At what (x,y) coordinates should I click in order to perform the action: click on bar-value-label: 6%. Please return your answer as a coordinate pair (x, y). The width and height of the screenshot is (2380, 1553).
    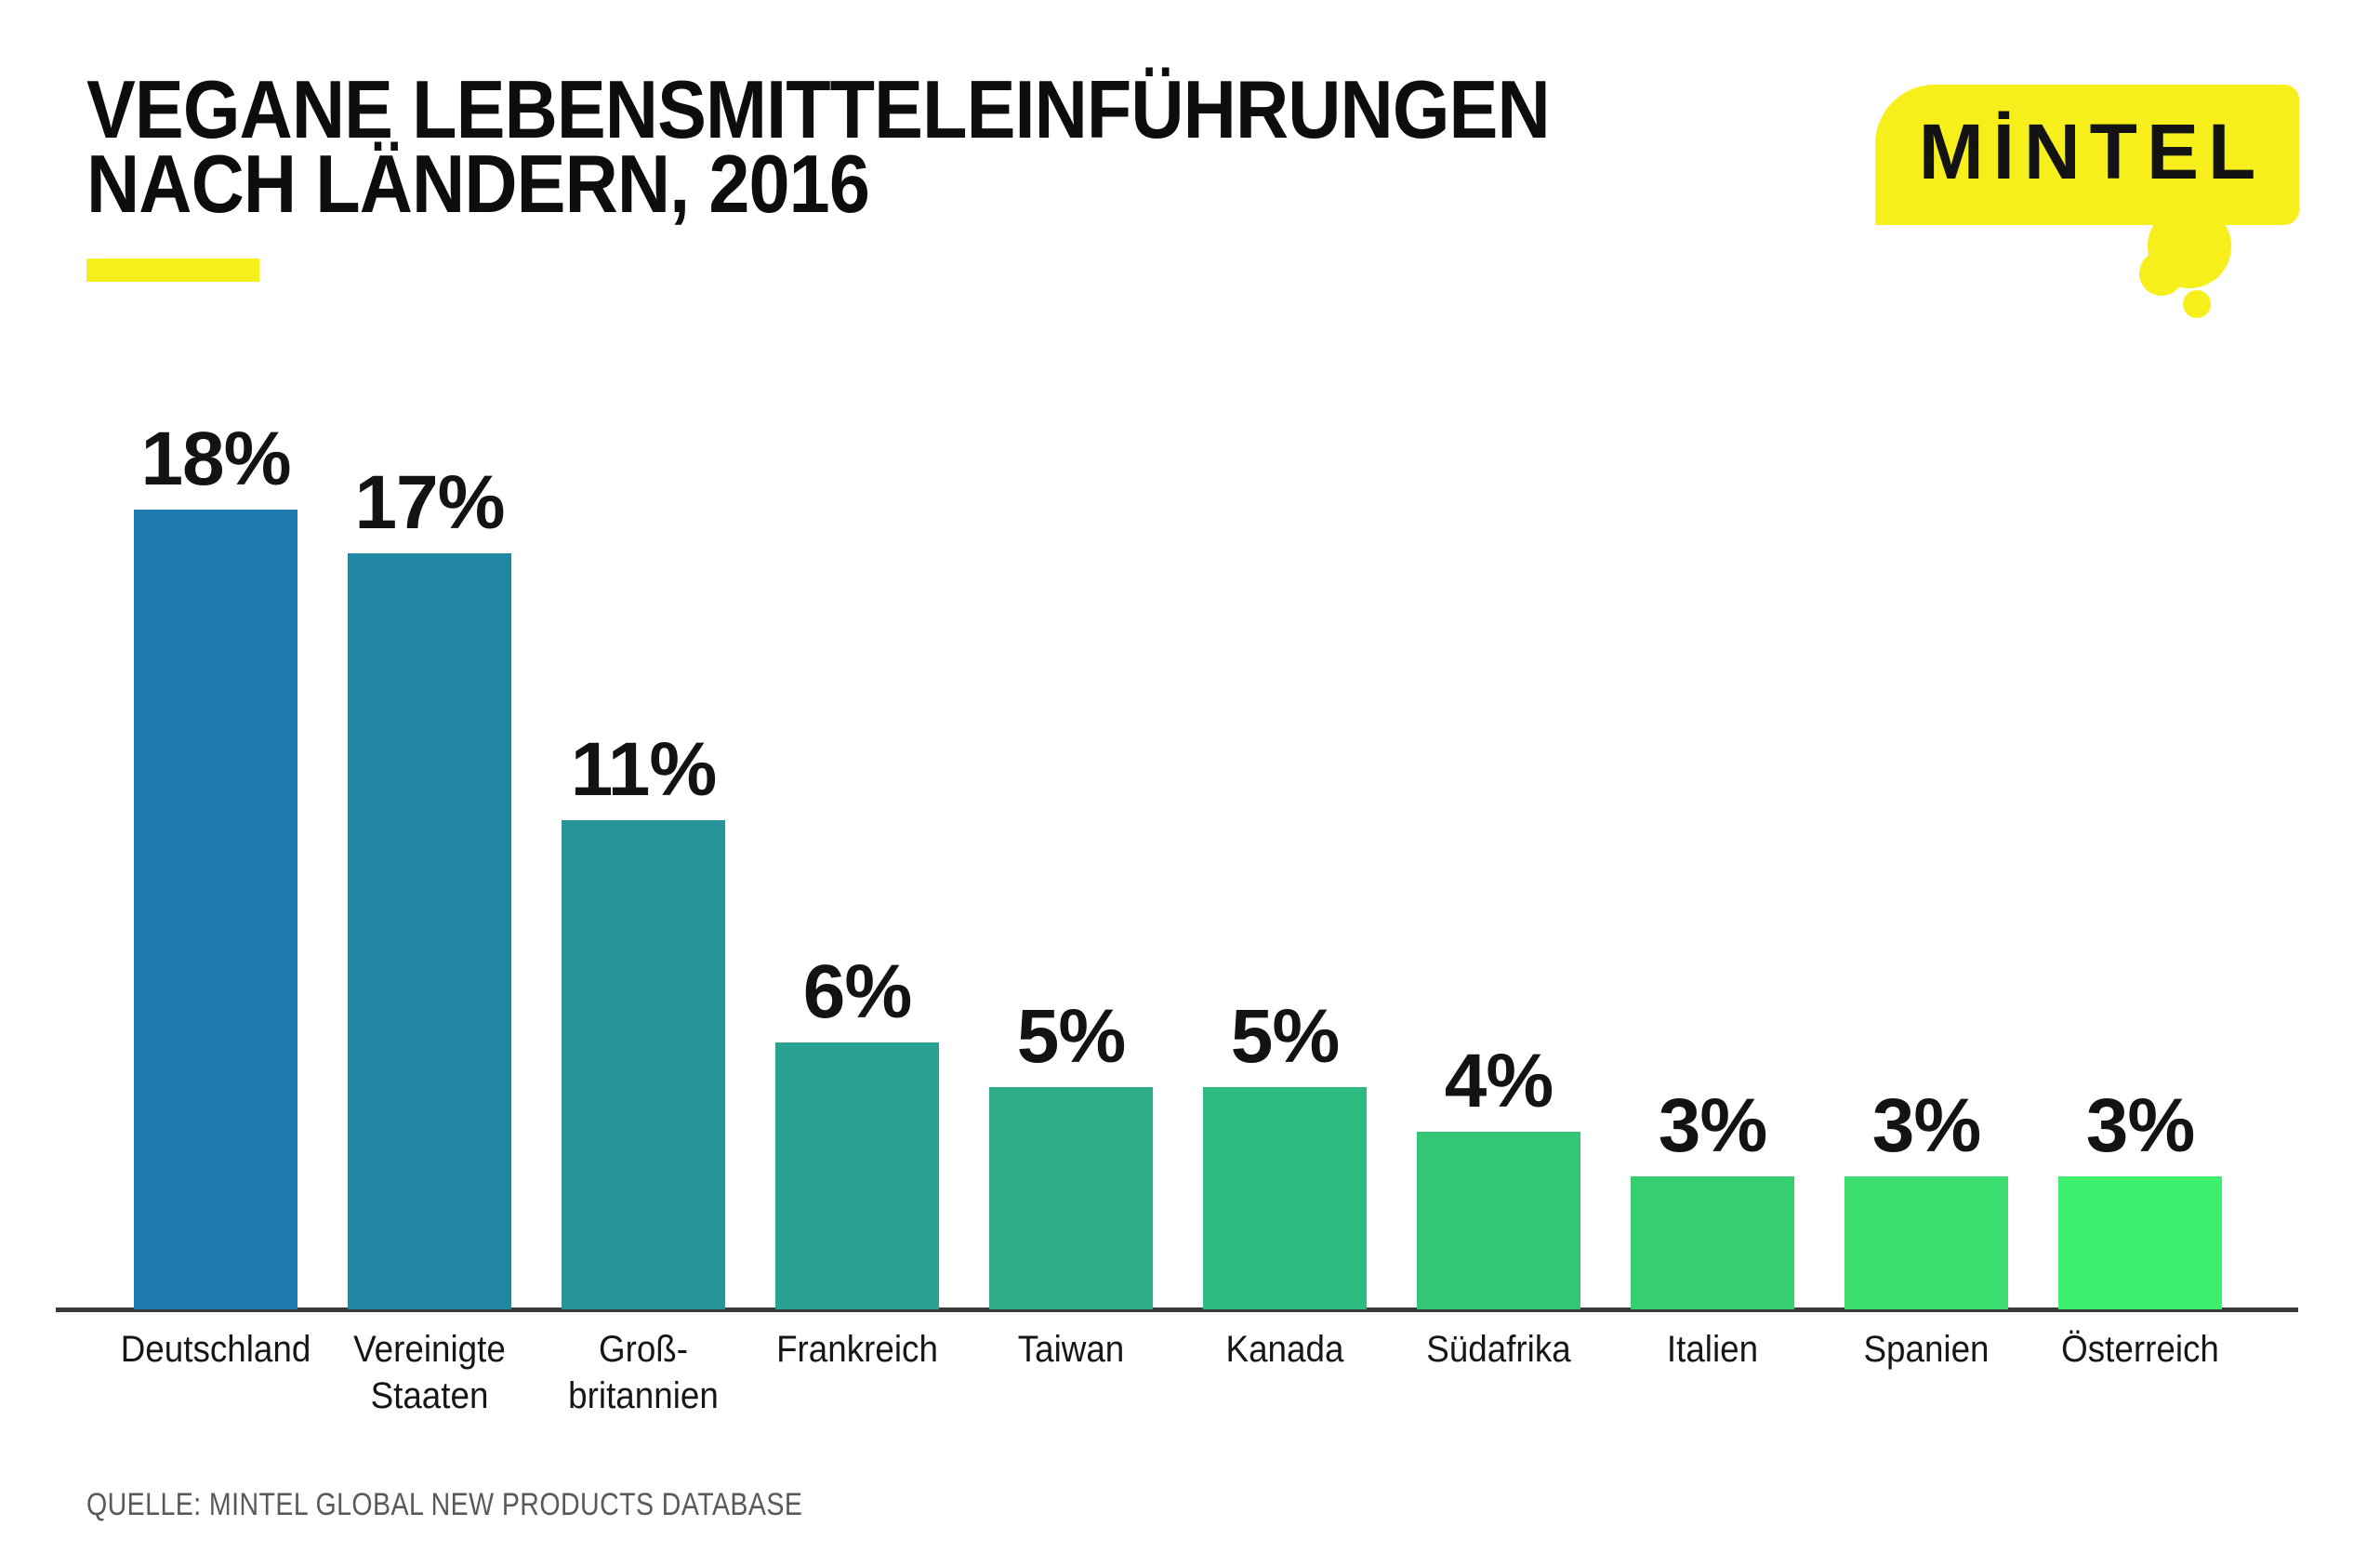
    Looking at the image, I should click on (857, 992).